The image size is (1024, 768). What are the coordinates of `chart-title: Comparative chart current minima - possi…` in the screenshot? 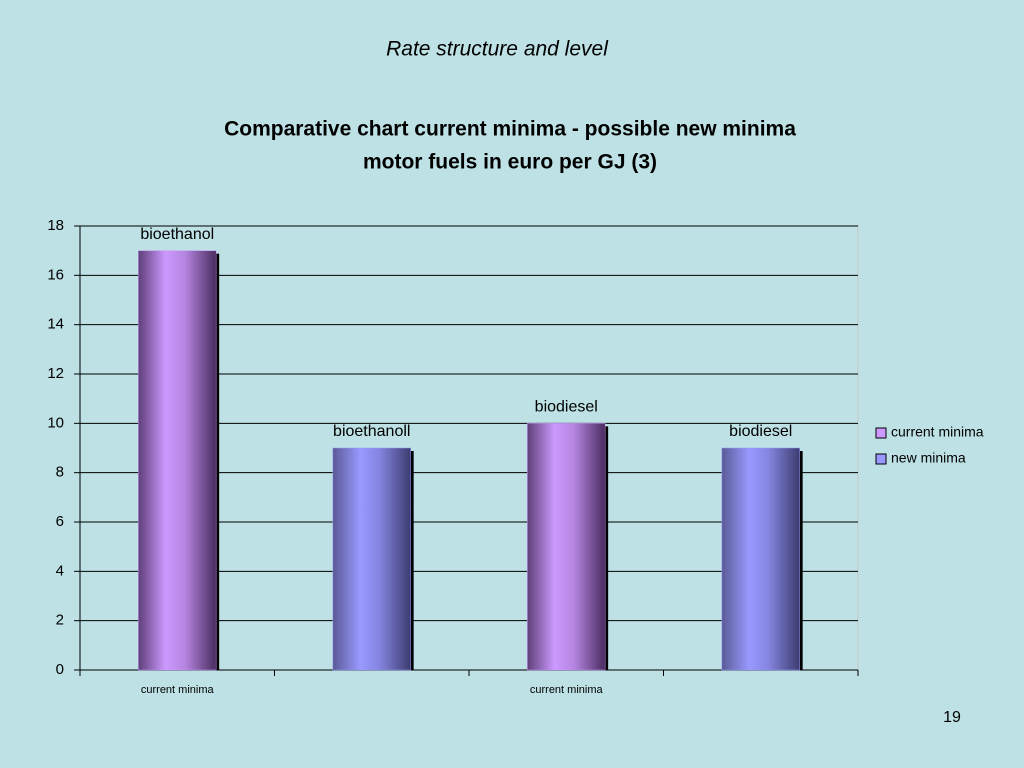 It's located at (510, 129).